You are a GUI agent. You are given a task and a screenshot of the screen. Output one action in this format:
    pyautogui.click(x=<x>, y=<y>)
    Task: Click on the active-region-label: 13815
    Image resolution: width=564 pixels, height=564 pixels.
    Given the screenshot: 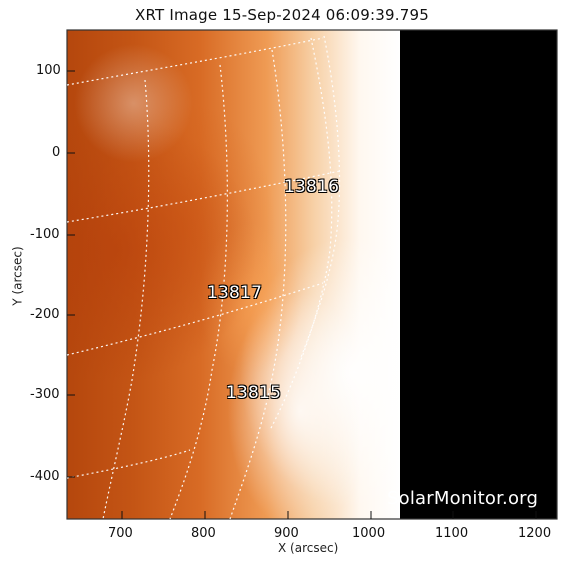 What is the action you would take?
    pyautogui.click(x=254, y=393)
    